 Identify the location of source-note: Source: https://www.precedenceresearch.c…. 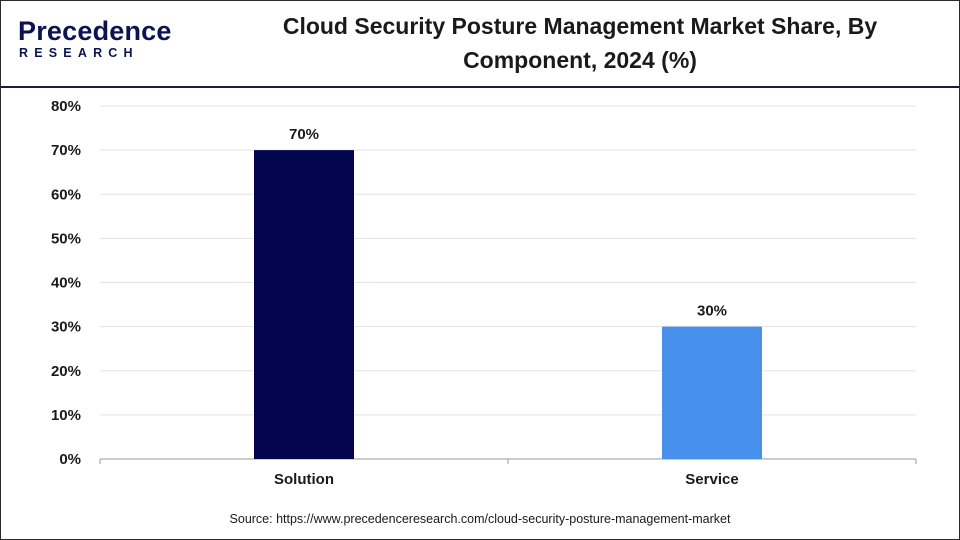
(480, 519).